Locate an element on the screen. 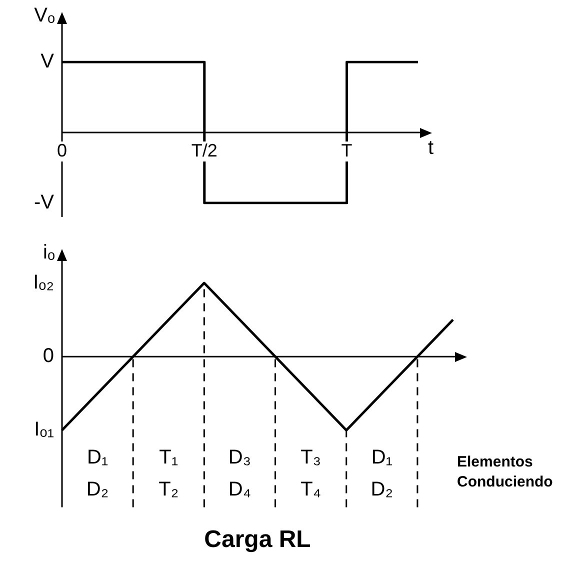 This screenshot has height=563, width=583. text: Carga RL is located at coordinates (257, 540).